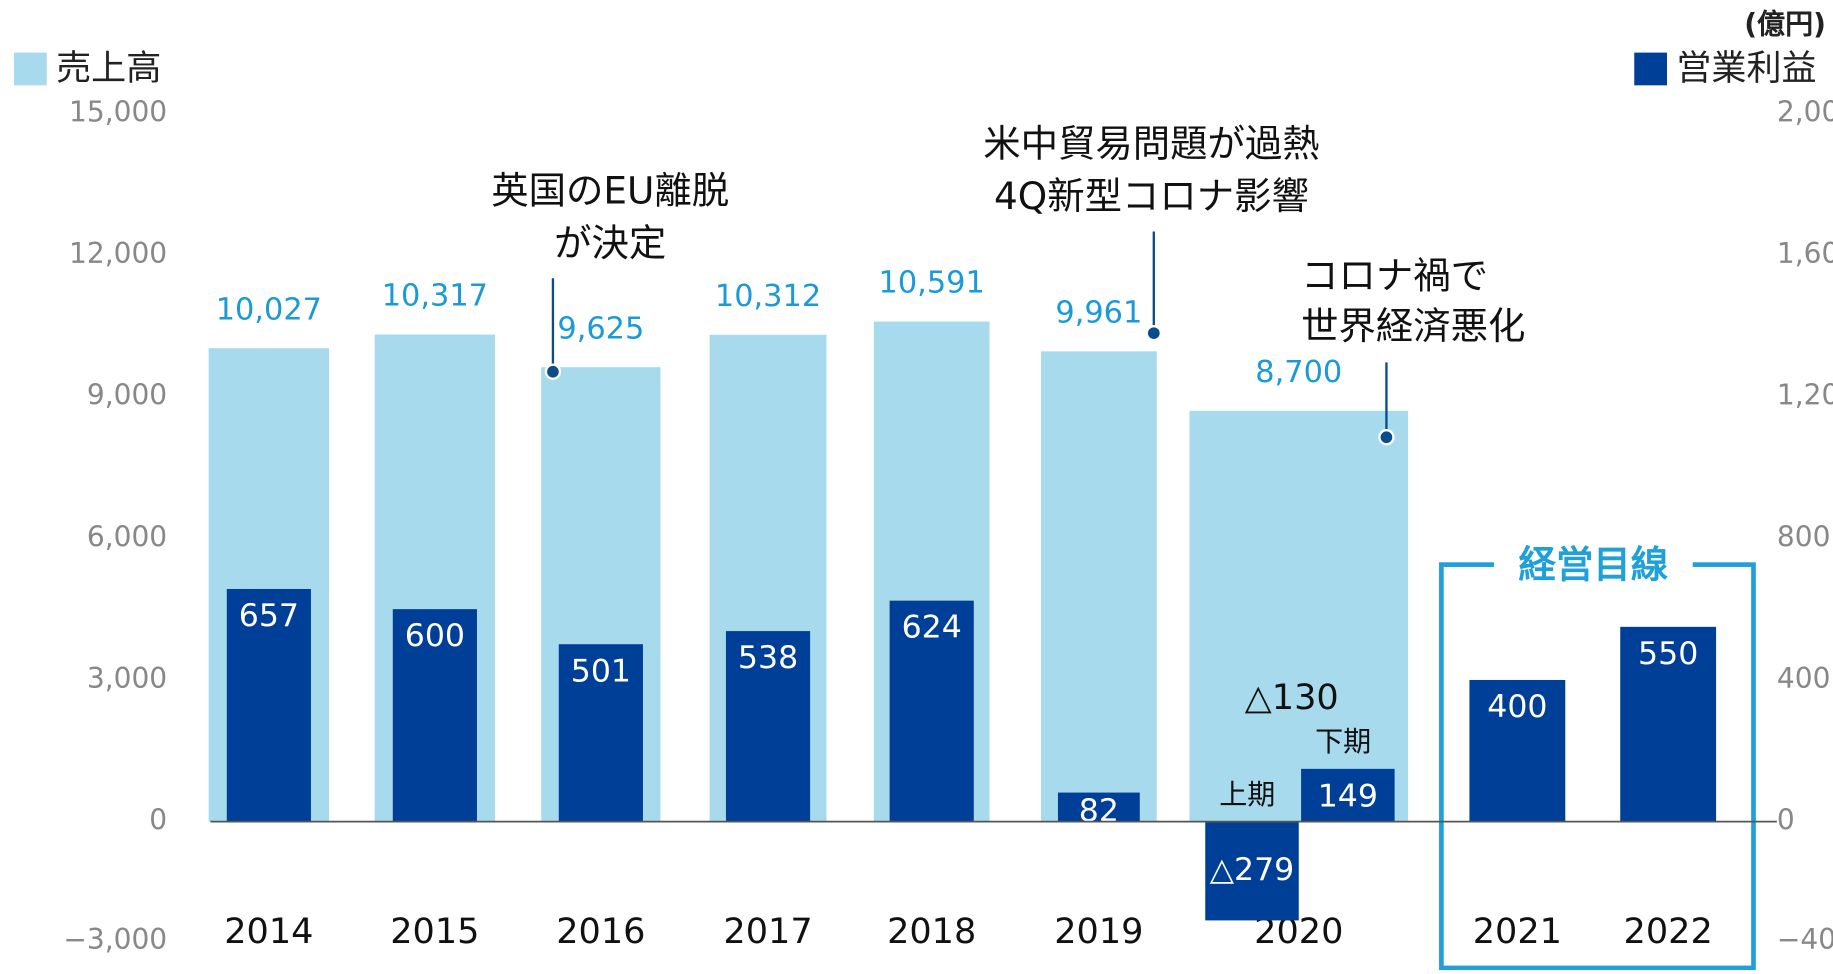 The image size is (1833, 974). I want to click on x-tick-label: 2021, so click(1517, 931).